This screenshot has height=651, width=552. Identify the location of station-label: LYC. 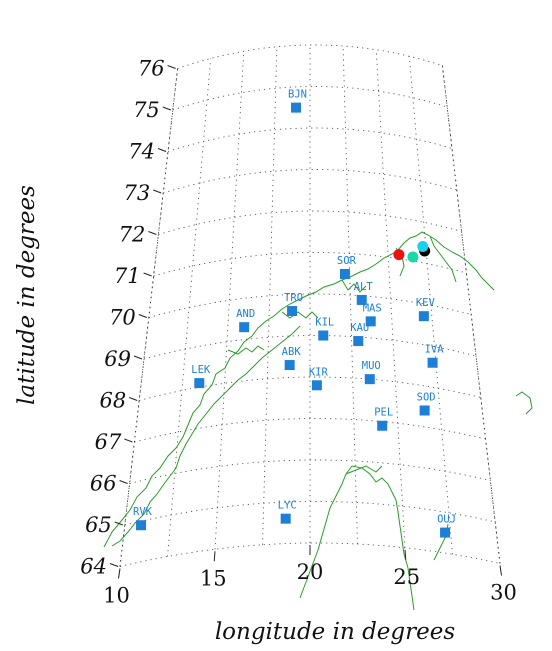
(287, 506).